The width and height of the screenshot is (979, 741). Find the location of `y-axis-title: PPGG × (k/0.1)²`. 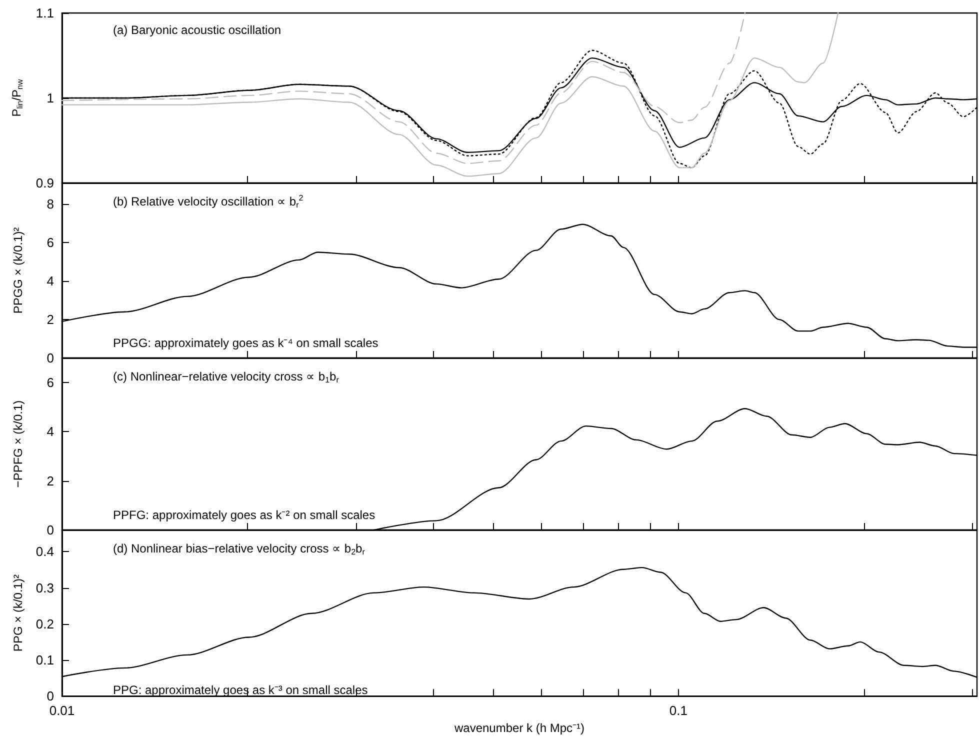

y-axis-title: PPGG × (k/0.1)² is located at coordinates (18, 270).